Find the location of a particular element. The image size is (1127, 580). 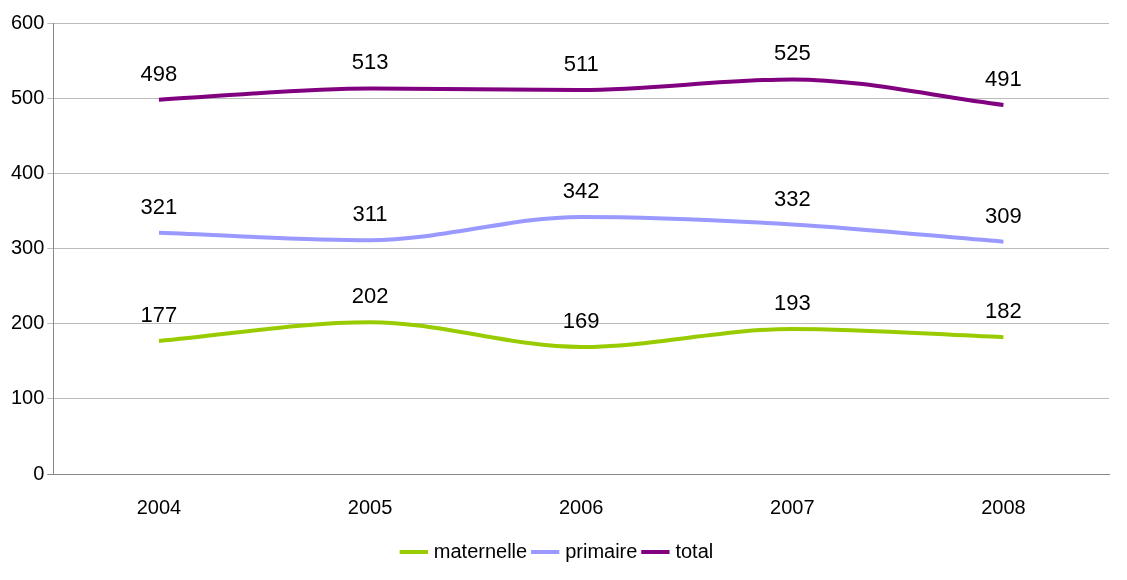

y-tick-label: 0 is located at coordinates (39, 472).